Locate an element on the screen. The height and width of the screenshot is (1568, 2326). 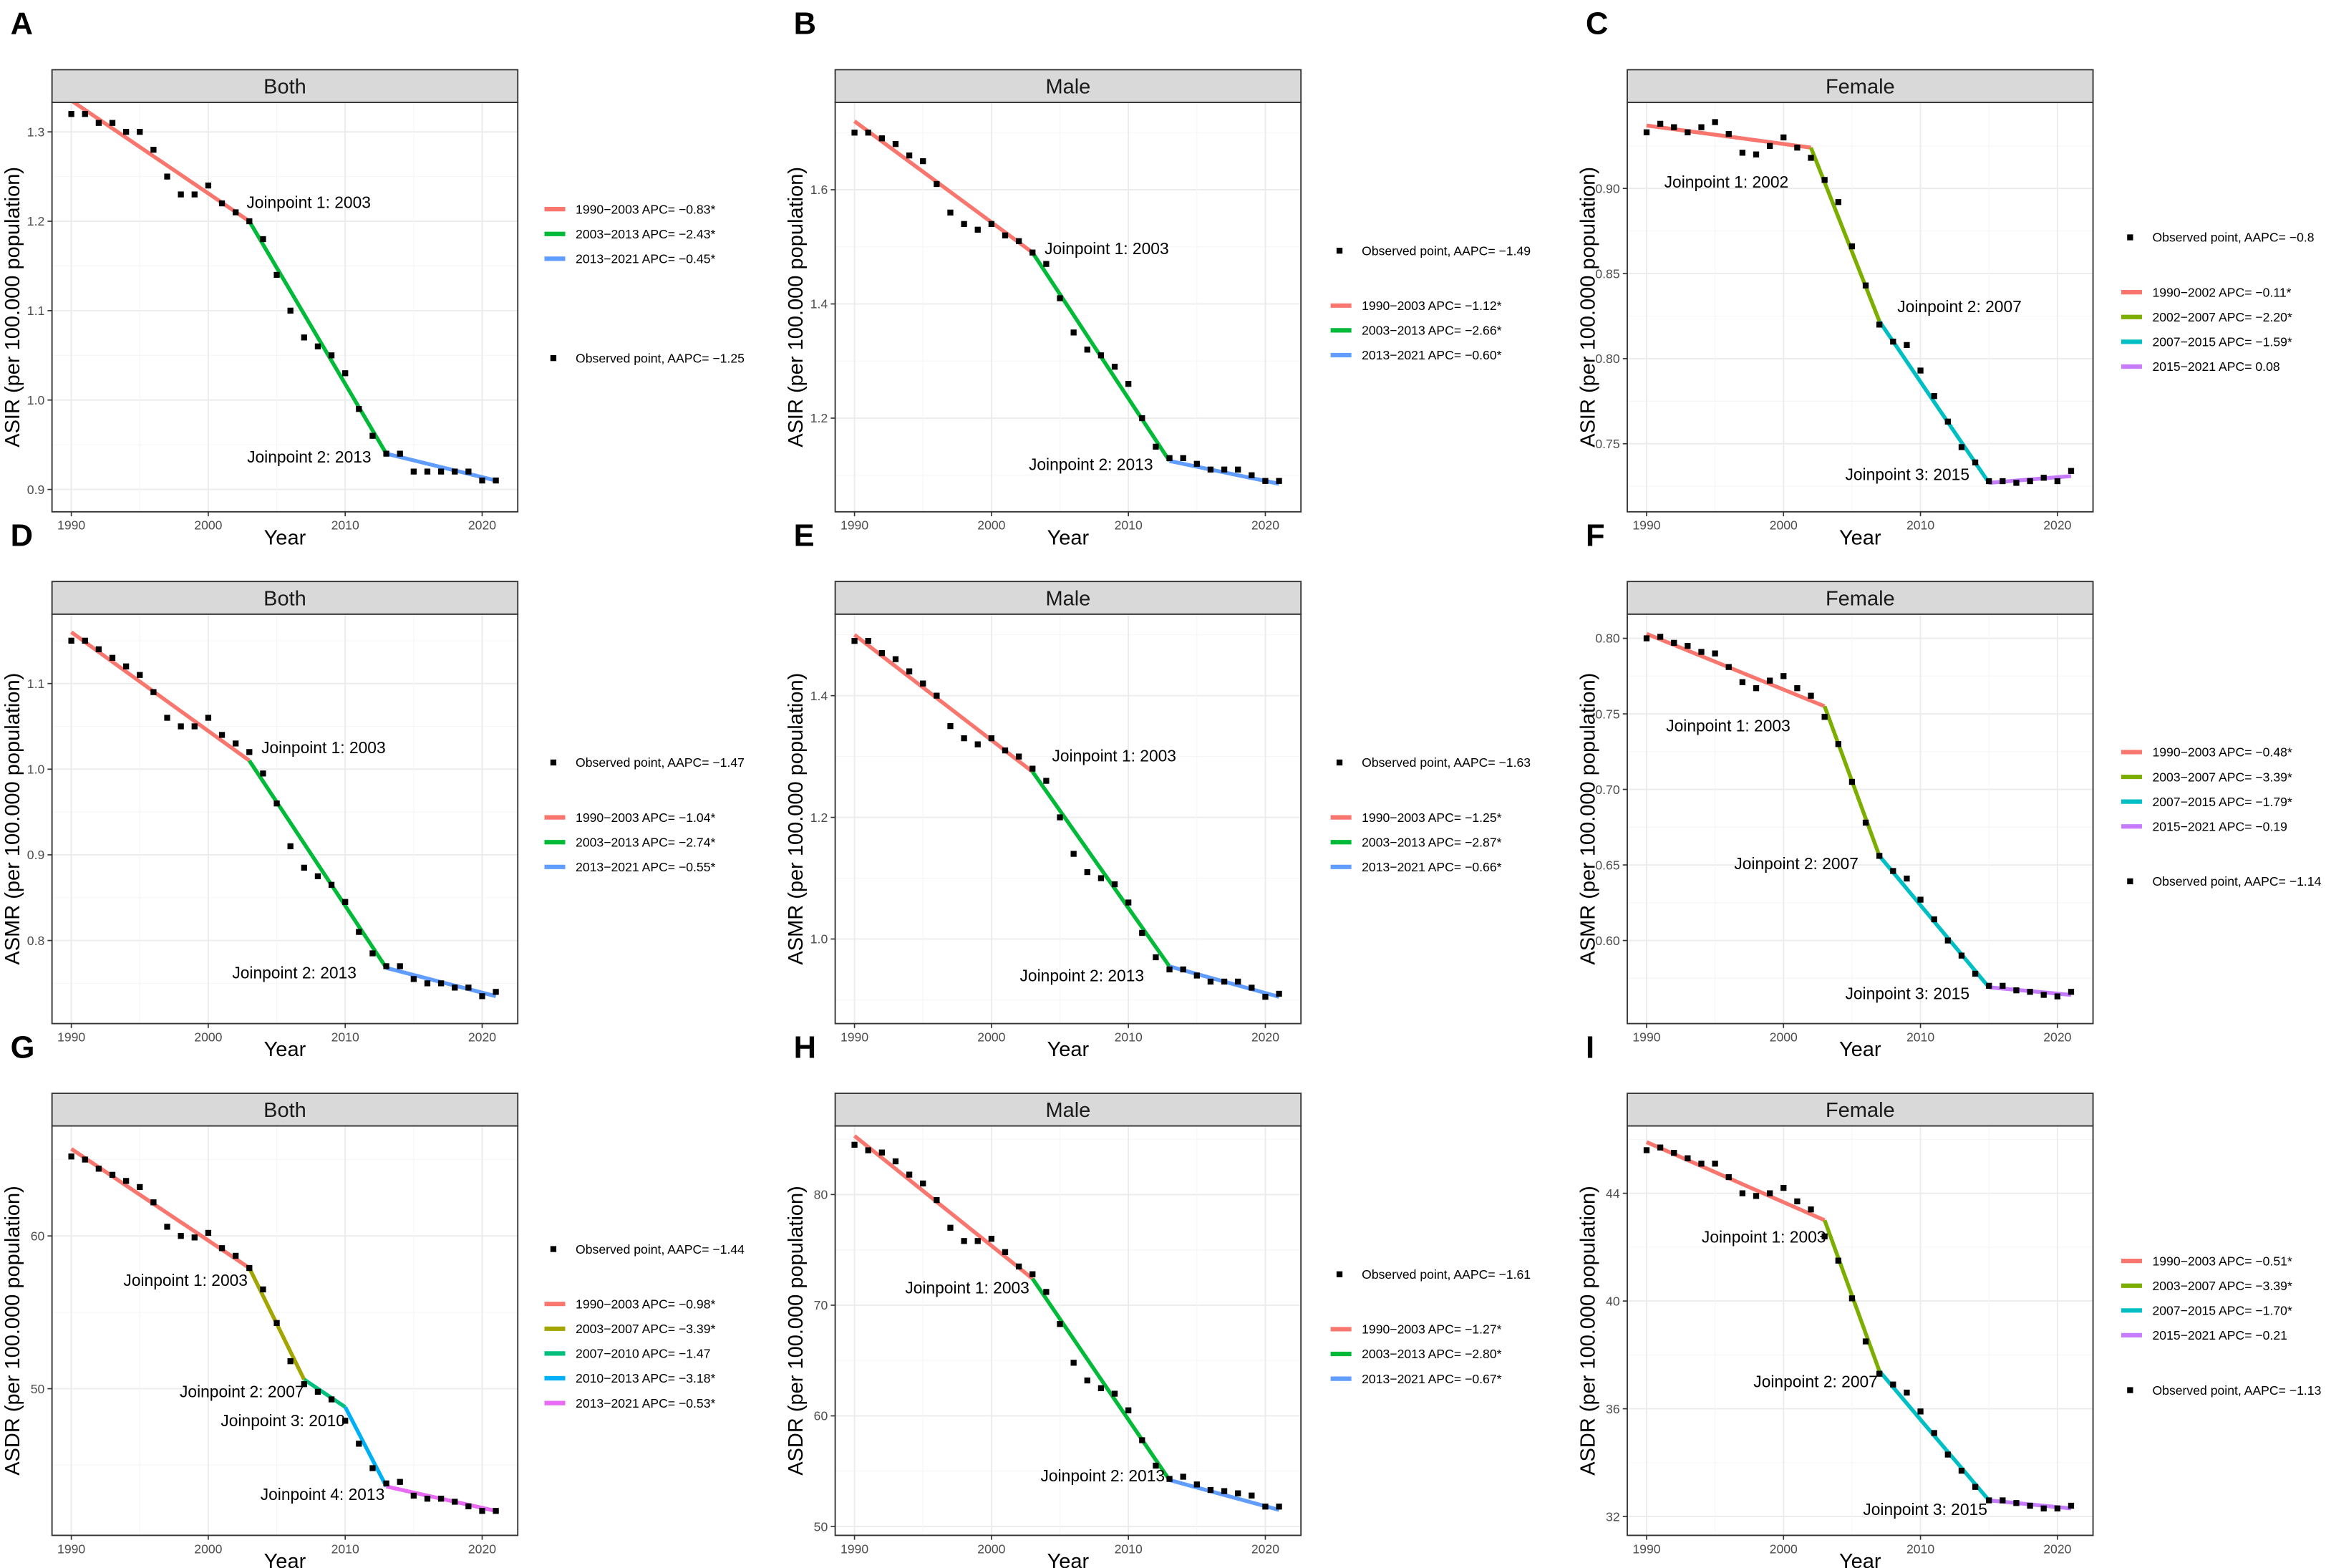
plot-background is located at coordinates (285, 307).